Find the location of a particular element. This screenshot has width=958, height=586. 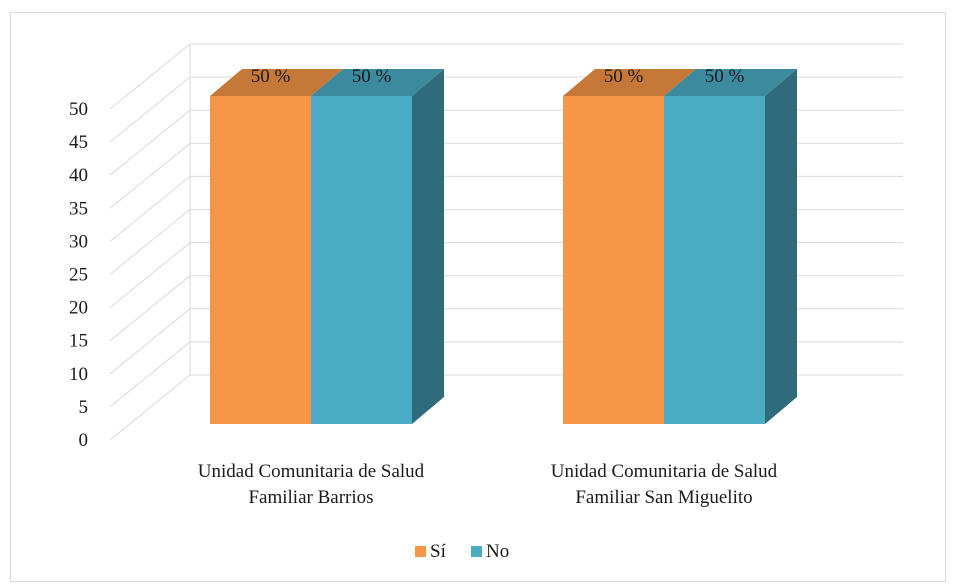

legend-label: Sí is located at coordinates (438, 551).